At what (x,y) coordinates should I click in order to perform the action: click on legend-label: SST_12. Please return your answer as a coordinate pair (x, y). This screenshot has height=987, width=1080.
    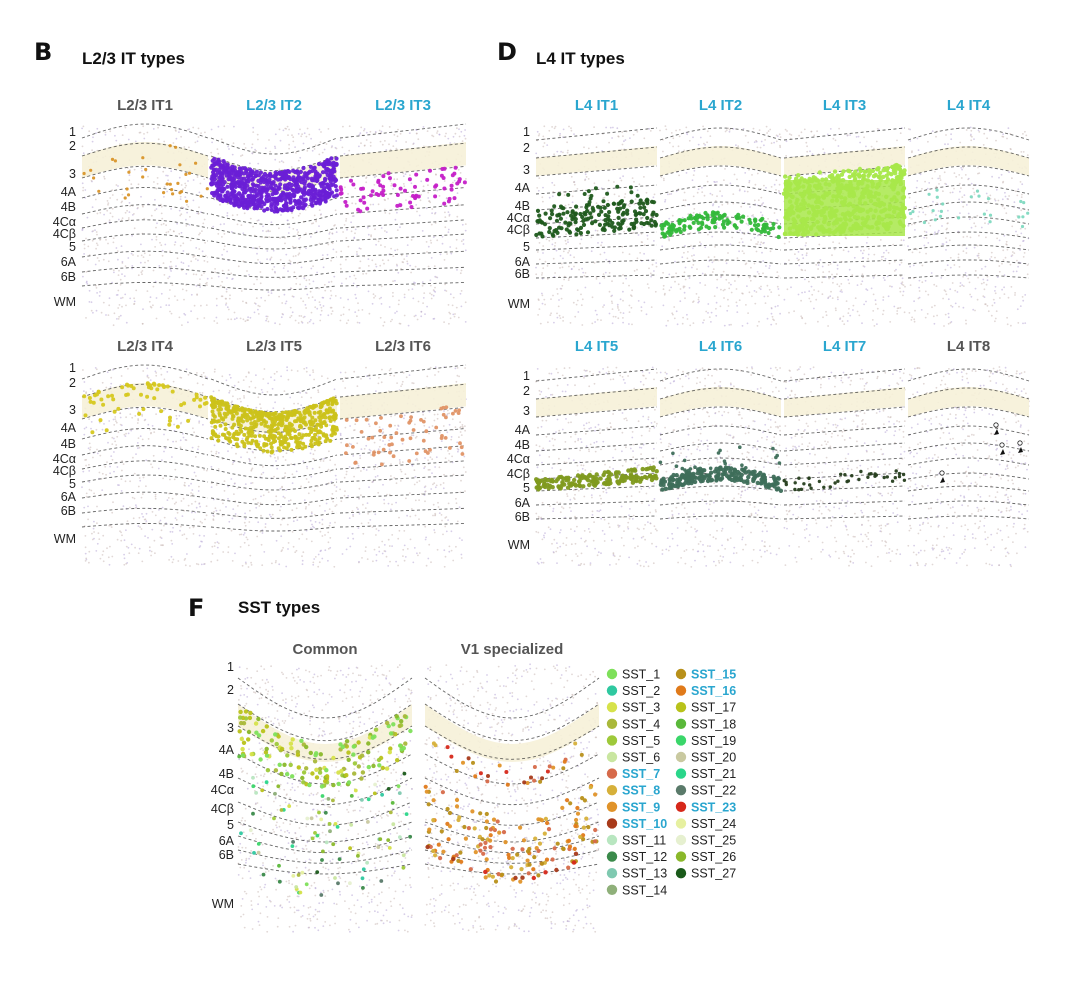
    Looking at the image, I should click on (644, 857).